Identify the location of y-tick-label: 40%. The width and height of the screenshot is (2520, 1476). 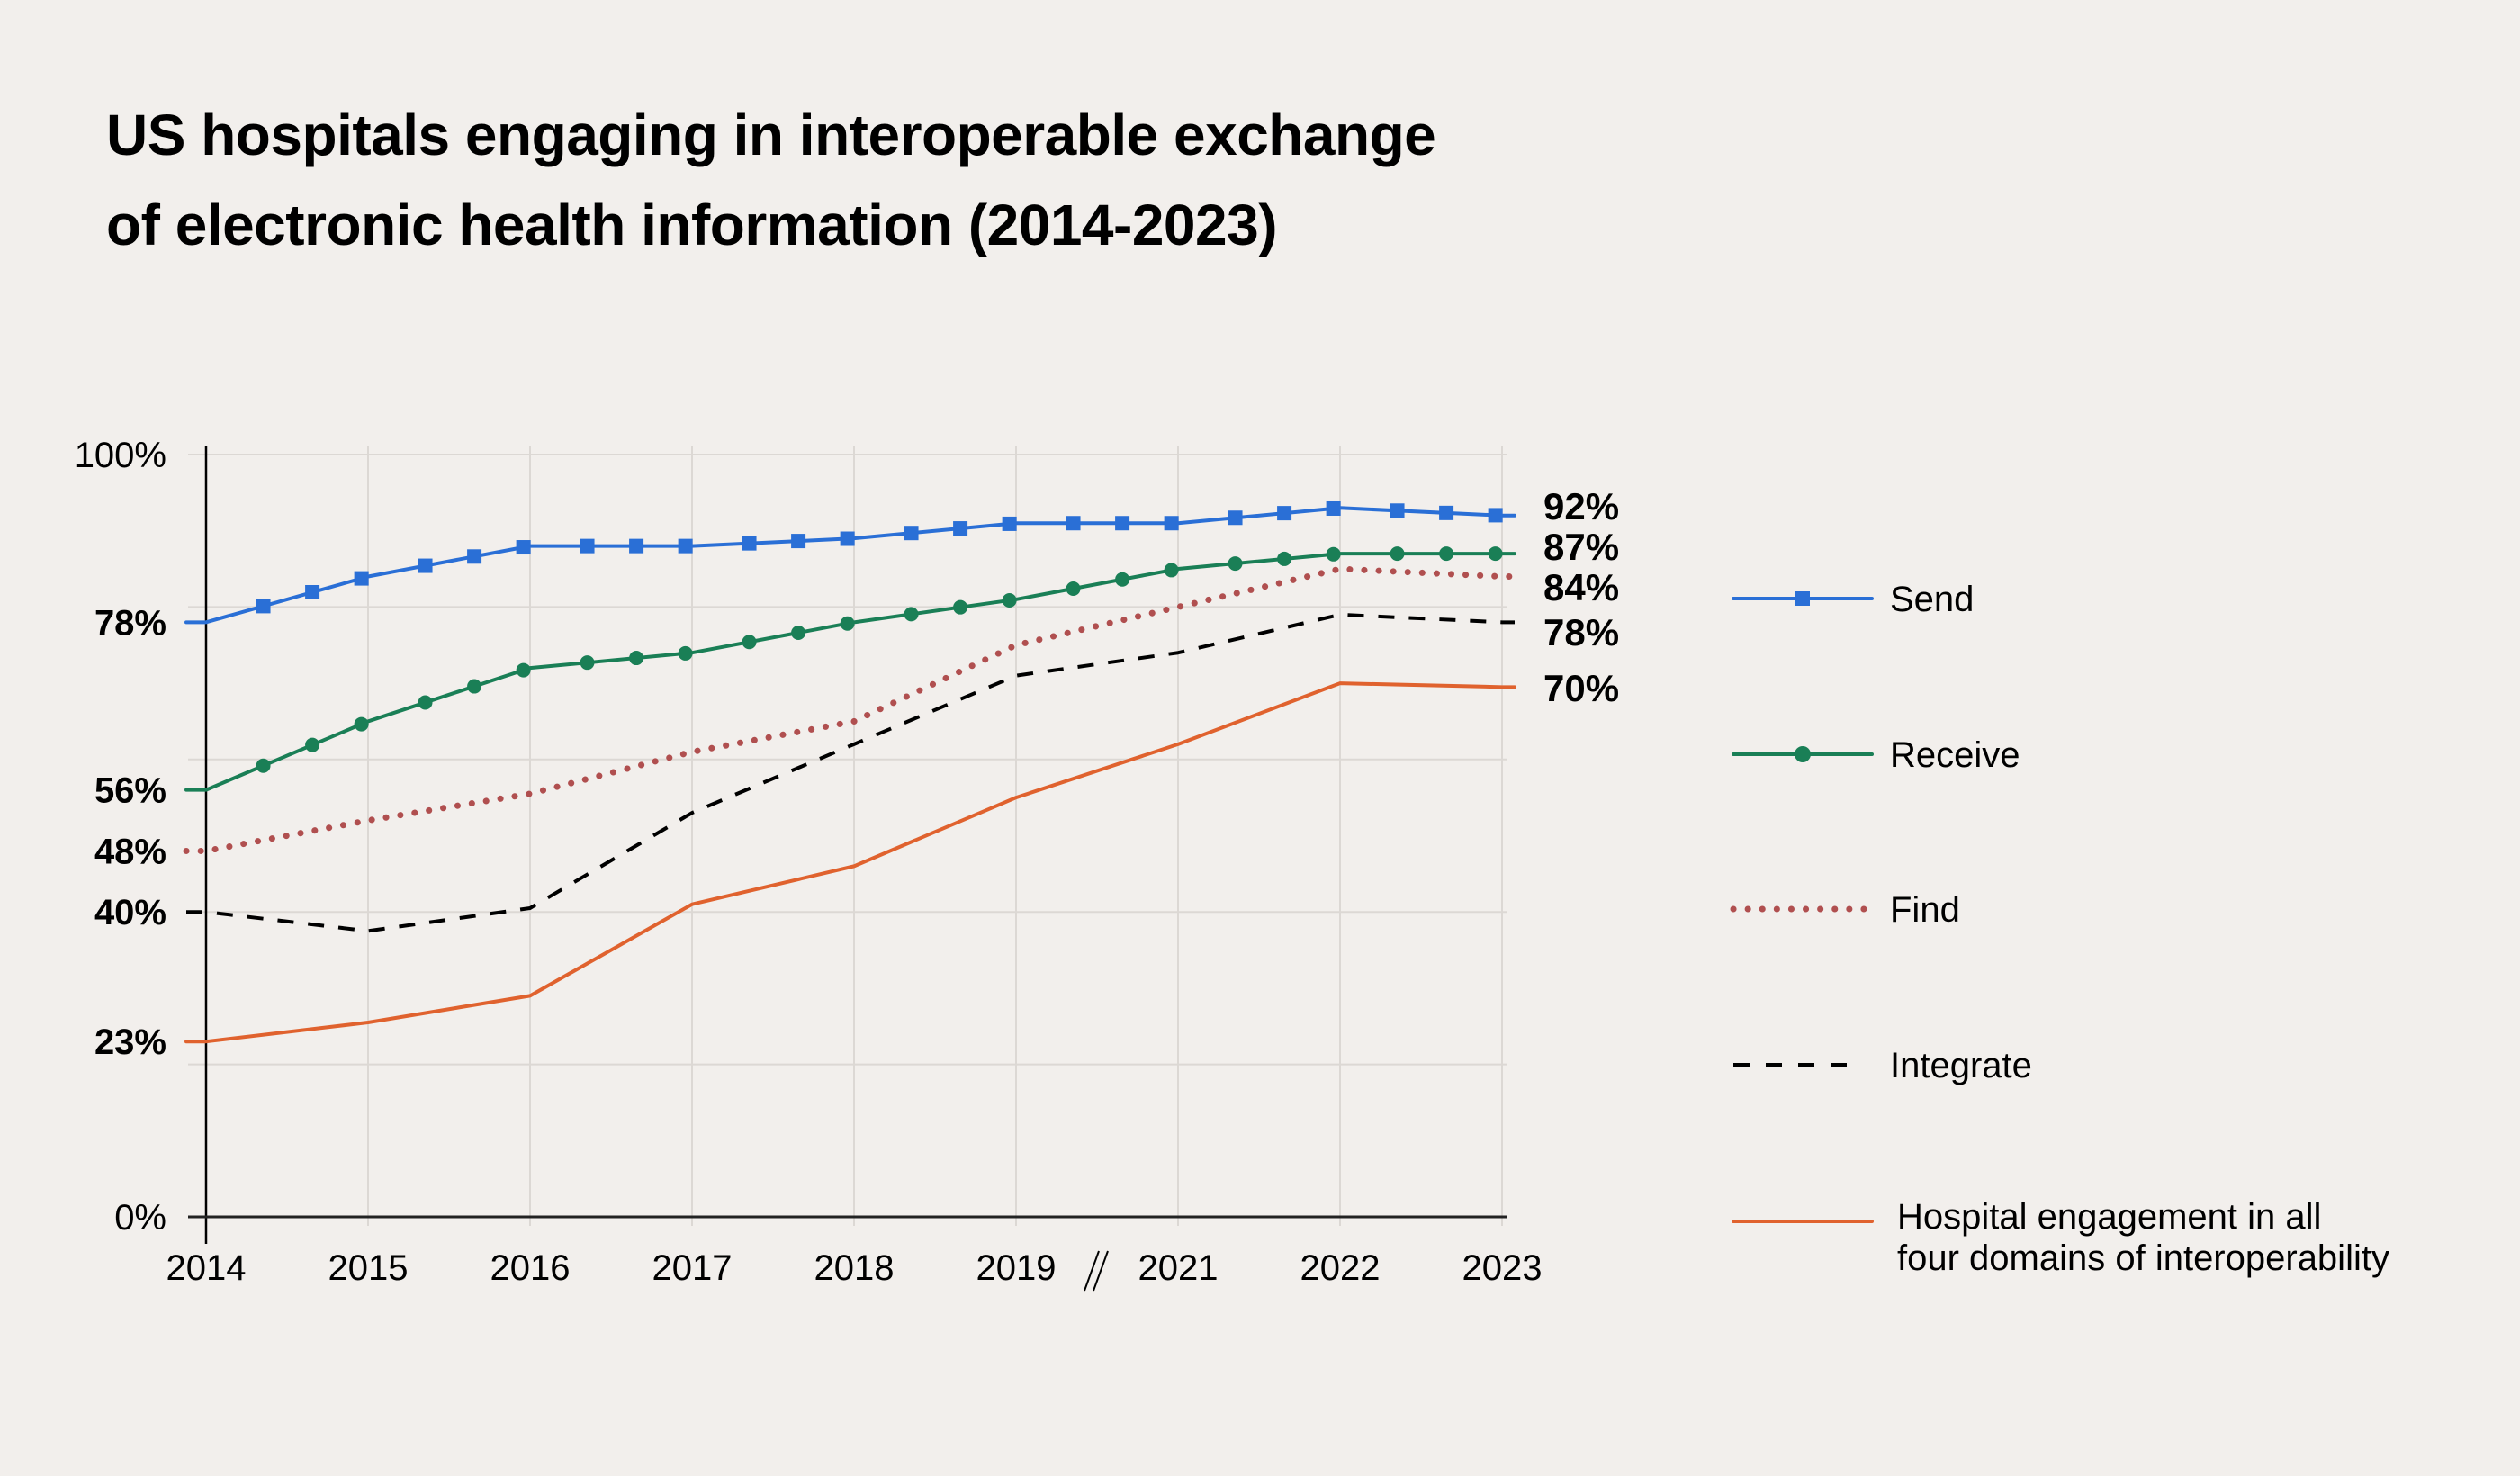
(130, 912).